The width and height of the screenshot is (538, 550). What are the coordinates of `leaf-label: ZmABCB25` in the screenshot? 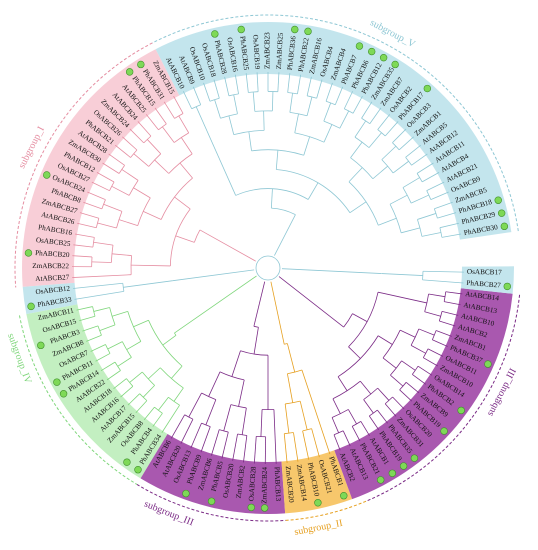 It's located at (280, 51).